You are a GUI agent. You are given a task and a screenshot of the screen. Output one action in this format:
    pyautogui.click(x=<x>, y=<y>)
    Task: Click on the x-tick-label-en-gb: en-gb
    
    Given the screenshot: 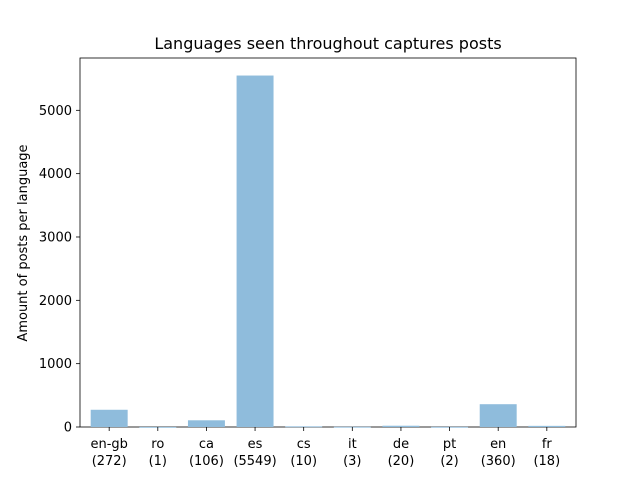 What is the action you would take?
    pyautogui.click(x=108, y=444)
    